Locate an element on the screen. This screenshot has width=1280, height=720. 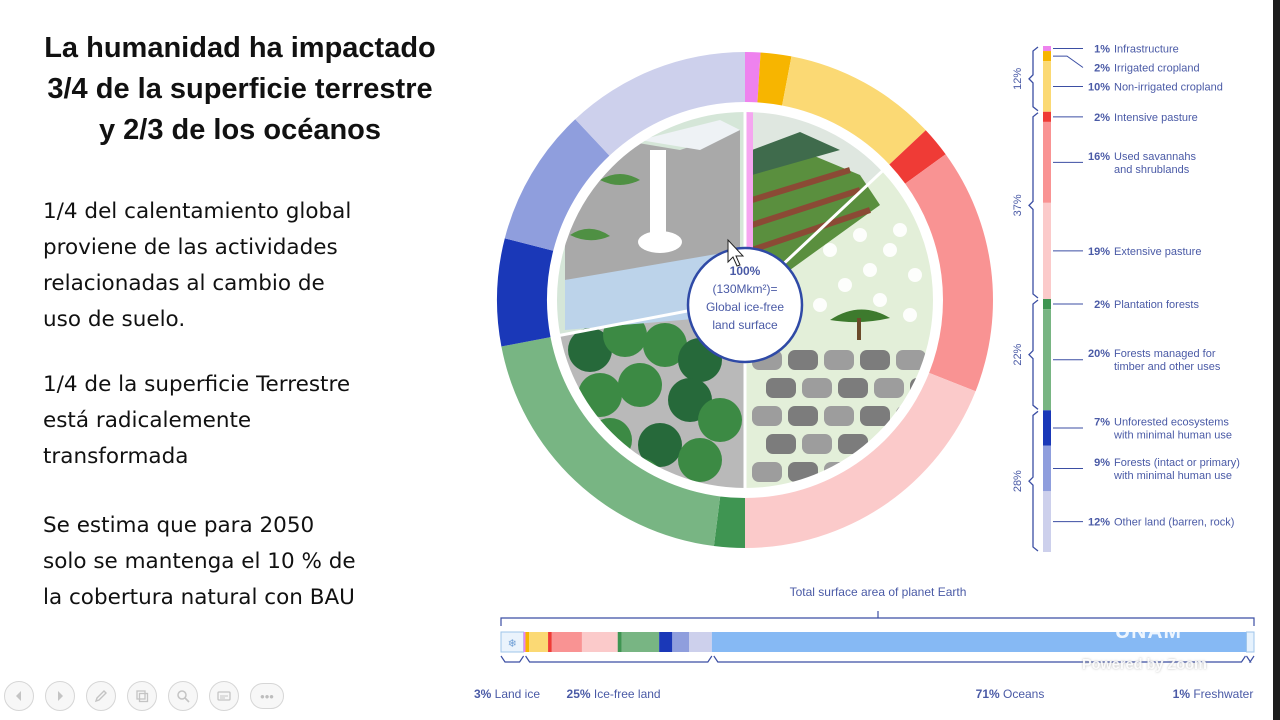
mountain-shrubs is located at coordinates (605, 207).